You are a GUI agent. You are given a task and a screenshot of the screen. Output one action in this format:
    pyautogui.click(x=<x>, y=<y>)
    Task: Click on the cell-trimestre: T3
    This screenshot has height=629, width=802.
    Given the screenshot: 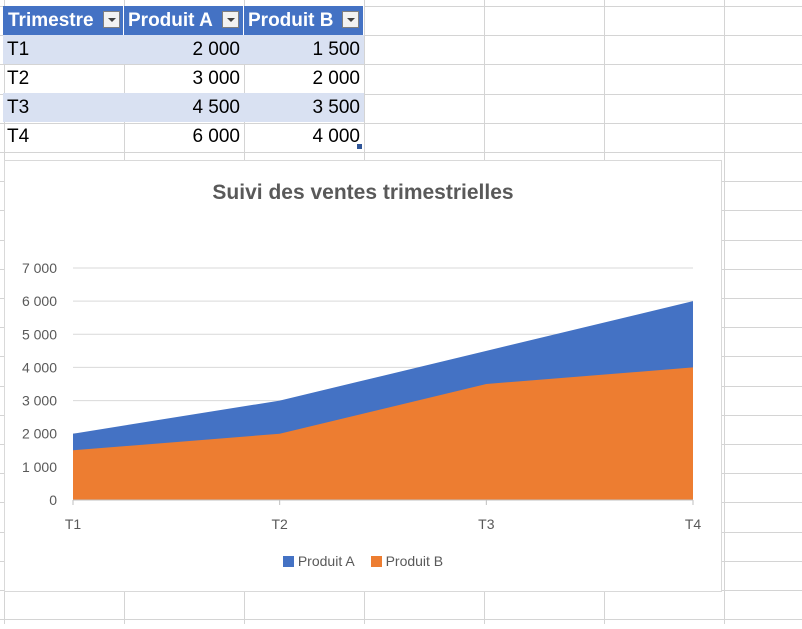 What is the action you would take?
    pyautogui.click(x=63, y=107)
    